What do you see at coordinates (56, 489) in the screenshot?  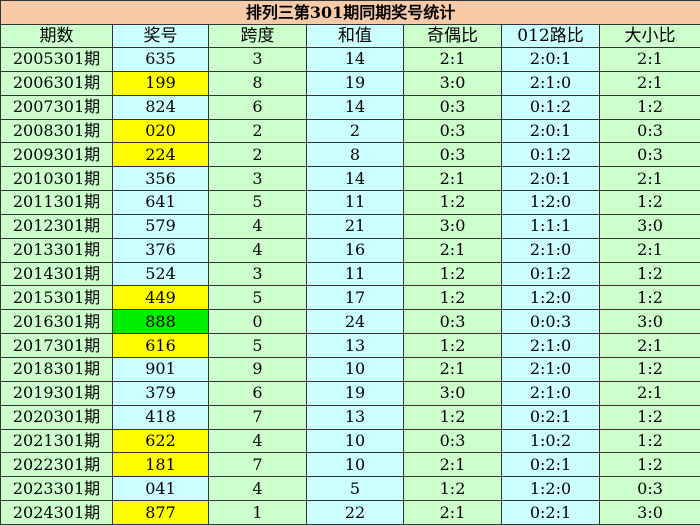 I see `cell-issue: 2023301期` at bounding box center [56, 489].